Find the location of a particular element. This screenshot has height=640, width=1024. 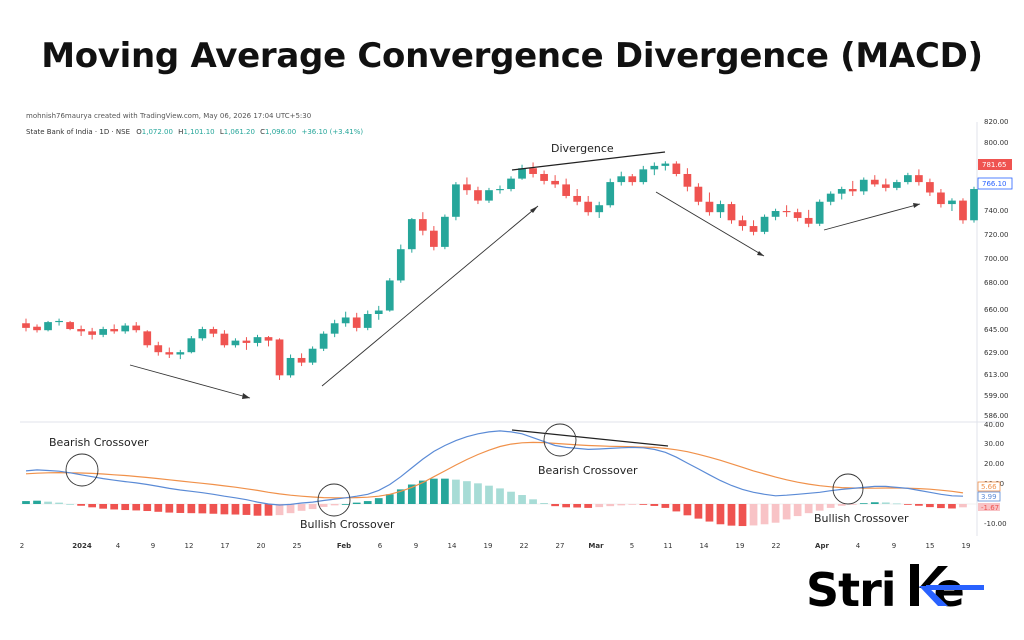

low-value: 1,061.20 is located at coordinates (239, 132).